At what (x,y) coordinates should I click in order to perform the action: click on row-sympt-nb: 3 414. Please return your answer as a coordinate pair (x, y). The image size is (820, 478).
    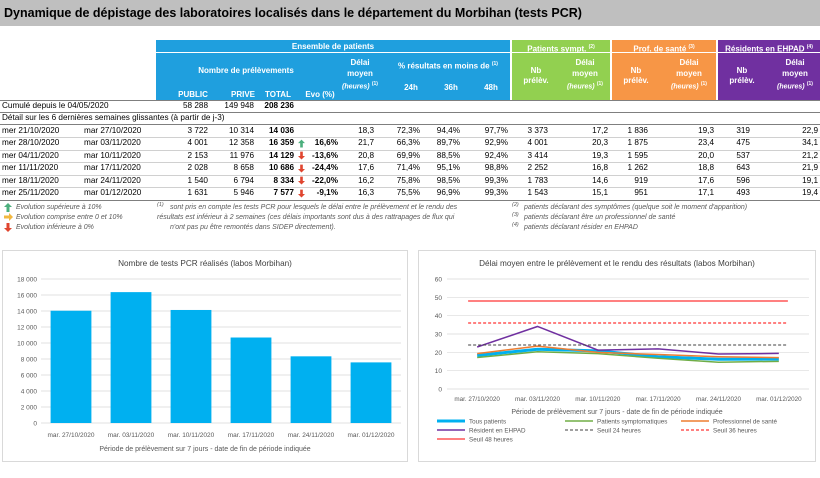
    Looking at the image, I should click on (538, 155).